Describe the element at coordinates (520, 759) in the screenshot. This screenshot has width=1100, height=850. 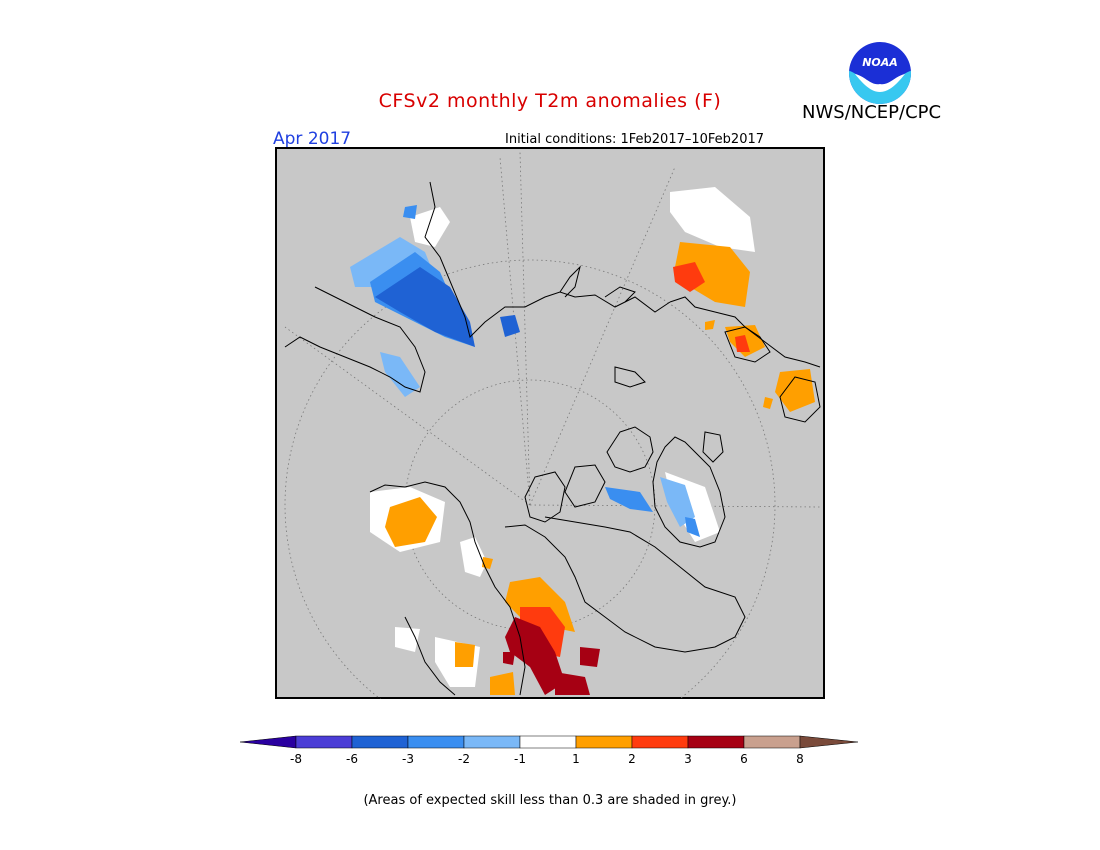
I see `legend-tick-label: -1` at that location.